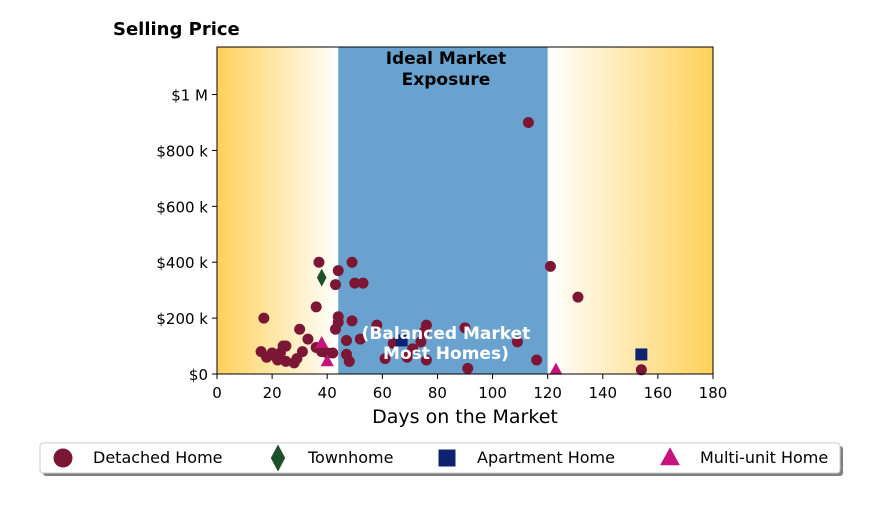 The height and width of the screenshot is (513, 879). Describe the element at coordinates (447, 458) in the screenshot. I see `legend-marker-square` at that location.